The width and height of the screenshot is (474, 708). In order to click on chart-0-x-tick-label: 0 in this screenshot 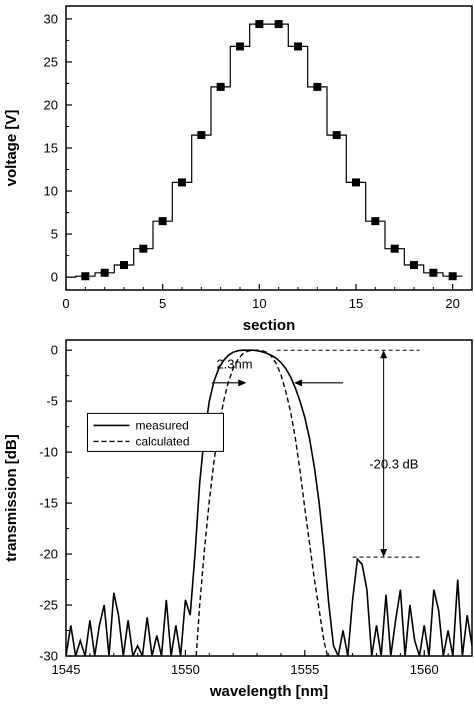, I will do `click(65, 303)`.